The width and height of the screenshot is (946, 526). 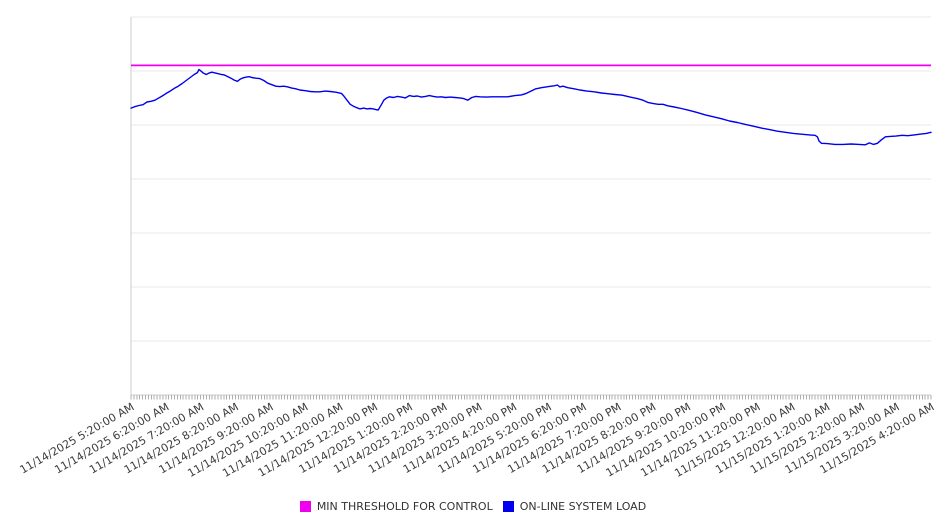 What do you see at coordinates (531, 397) in the screenshot?
I see `x-axis-minor-ticks` at bounding box center [531, 397].